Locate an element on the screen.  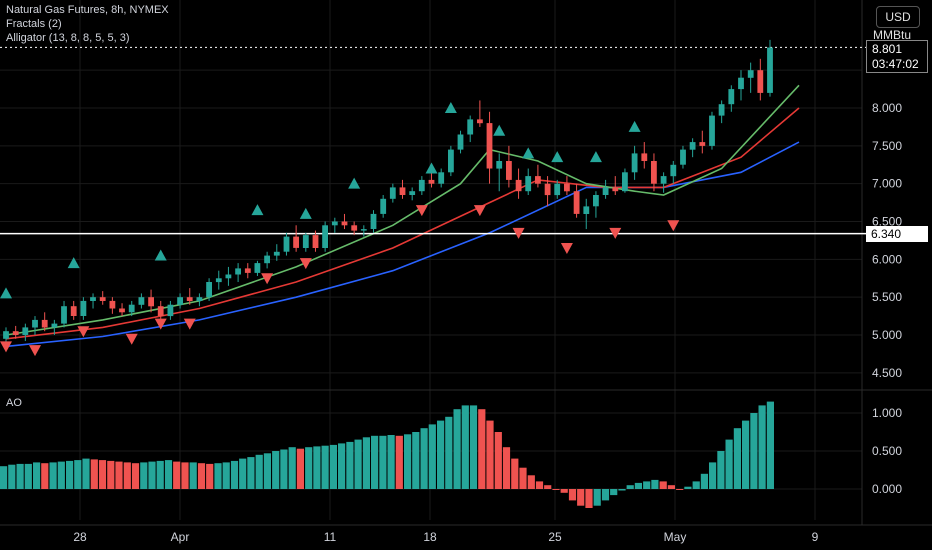
fractals-indicator-label: Fractals (2) is located at coordinates (34, 24).